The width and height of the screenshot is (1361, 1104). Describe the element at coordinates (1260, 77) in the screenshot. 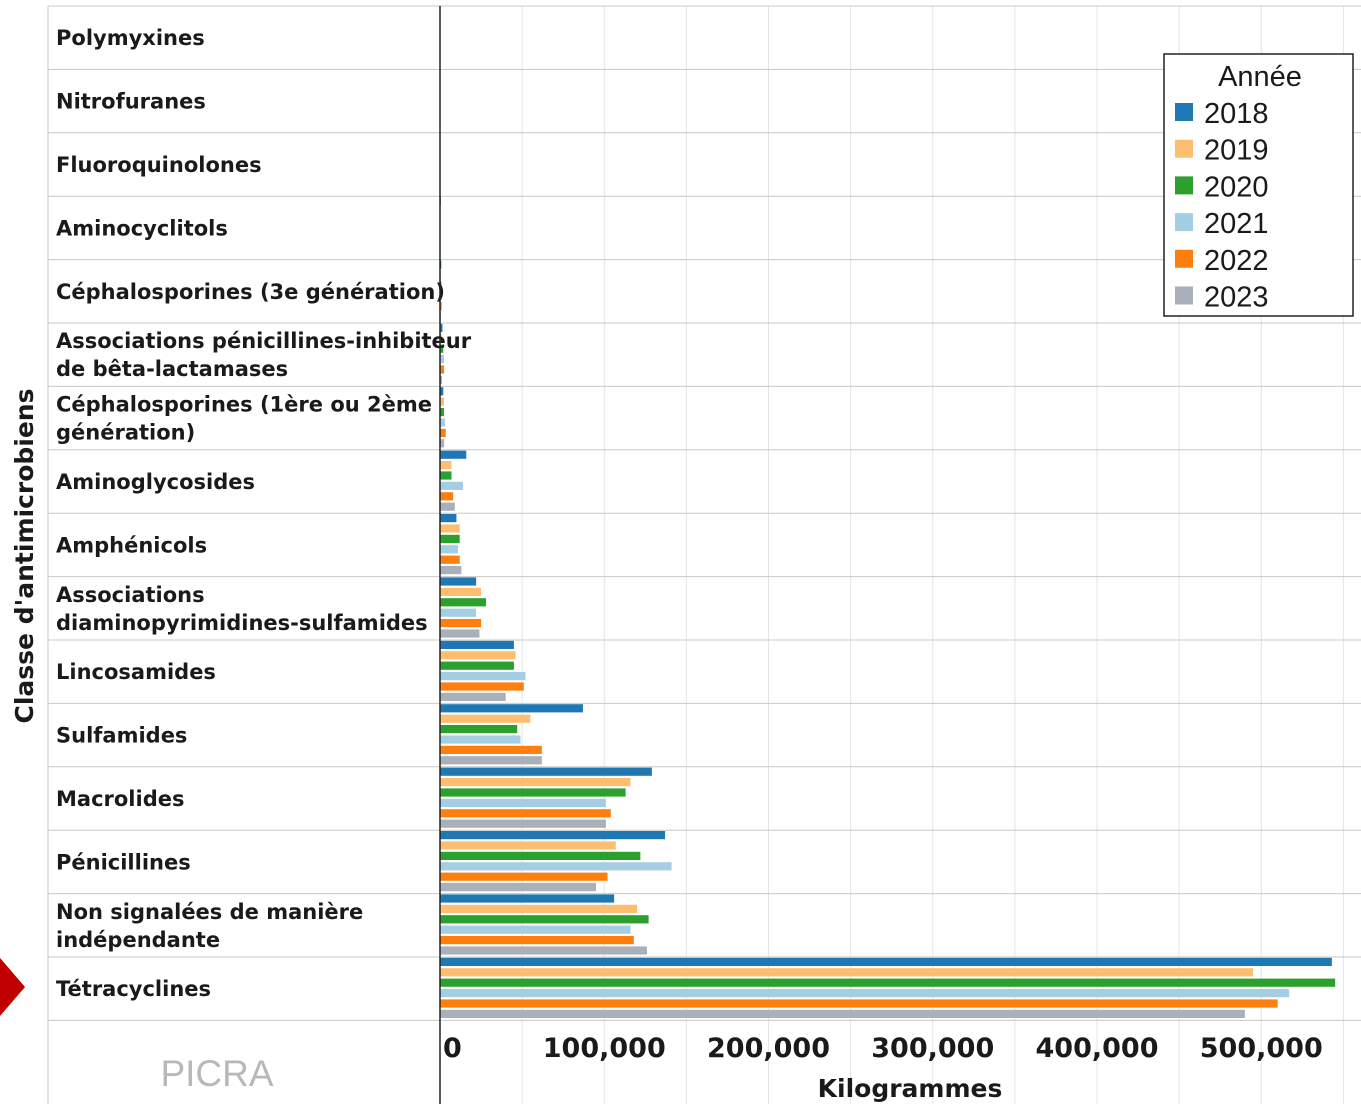

I see `legend-title: Année` at that location.